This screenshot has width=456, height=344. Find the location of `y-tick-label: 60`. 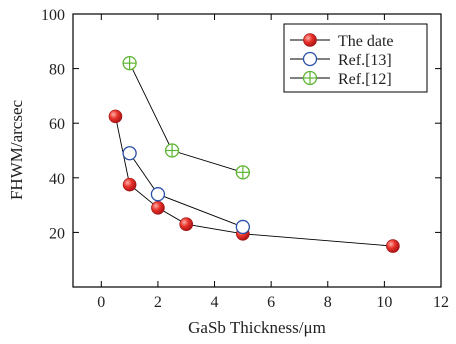

y-tick-label: 60 is located at coordinates (57, 124).